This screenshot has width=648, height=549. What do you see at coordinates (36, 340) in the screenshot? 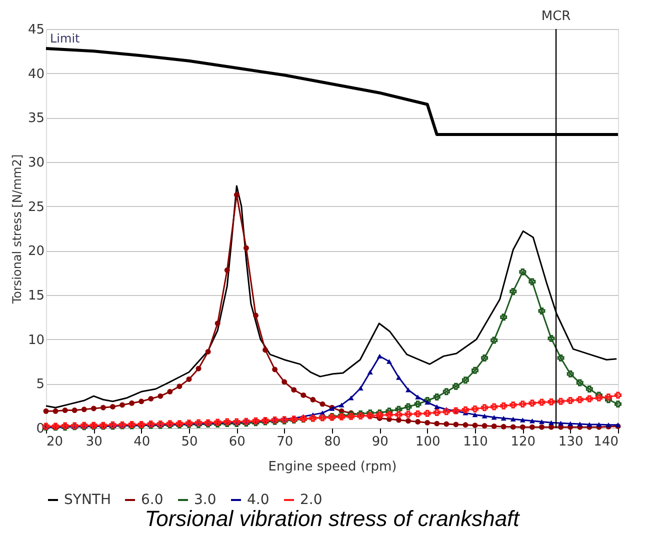
I see `y-tick-label: 10` at bounding box center [36, 340].